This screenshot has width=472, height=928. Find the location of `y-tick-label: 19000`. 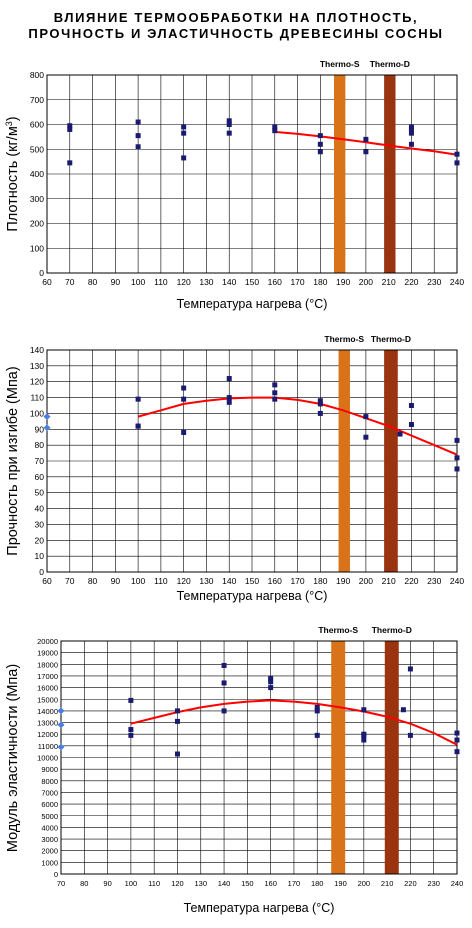

y-tick-label: 19000 is located at coordinates (47, 653).